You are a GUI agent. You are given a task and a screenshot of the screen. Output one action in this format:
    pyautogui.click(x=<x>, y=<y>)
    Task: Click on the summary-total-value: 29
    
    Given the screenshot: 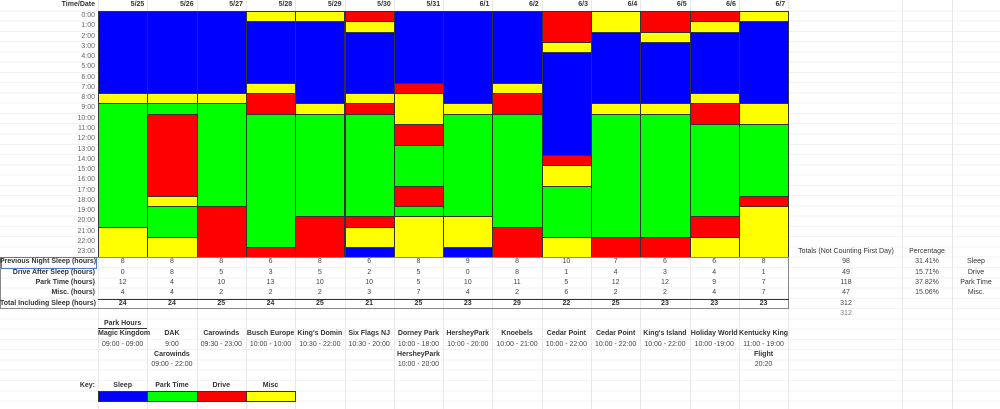 What is the action you would take?
    pyautogui.click(x=517, y=303)
    